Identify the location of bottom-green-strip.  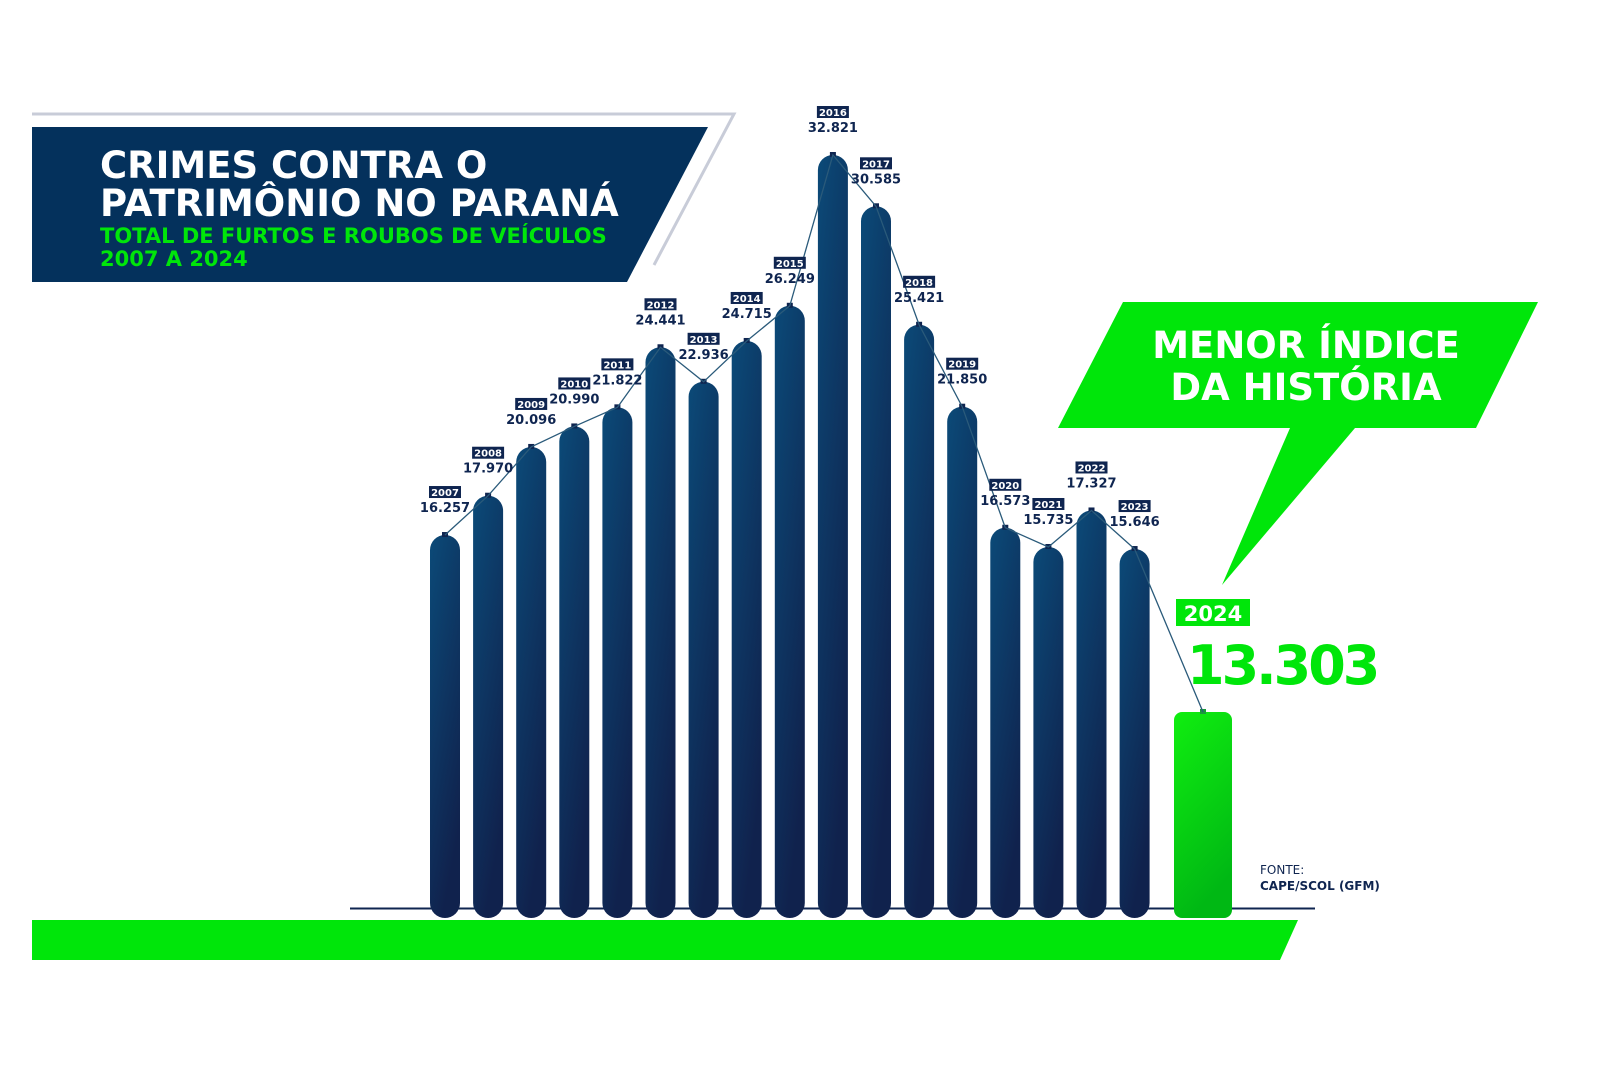
(665, 940).